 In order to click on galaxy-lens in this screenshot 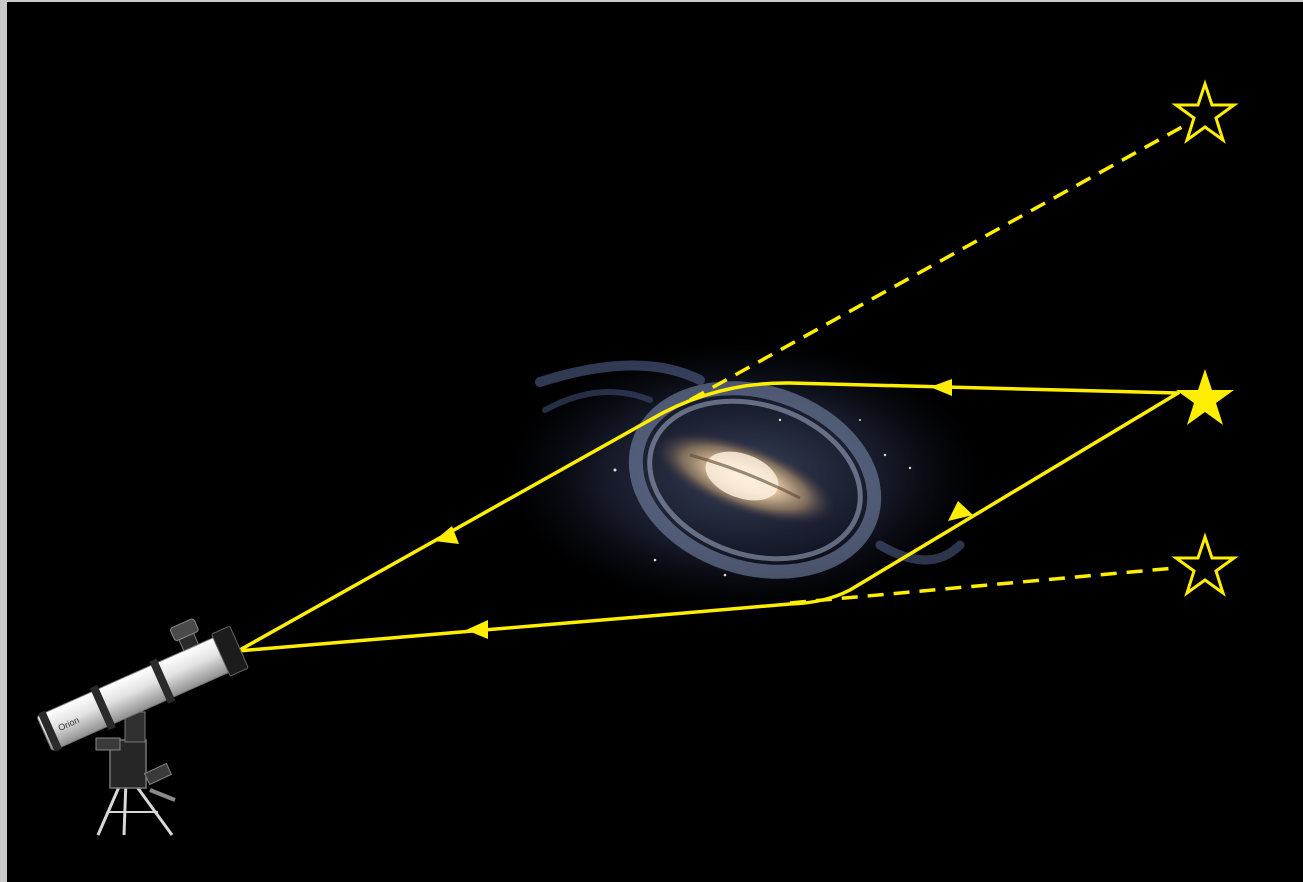, I will do `click(745, 475)`.